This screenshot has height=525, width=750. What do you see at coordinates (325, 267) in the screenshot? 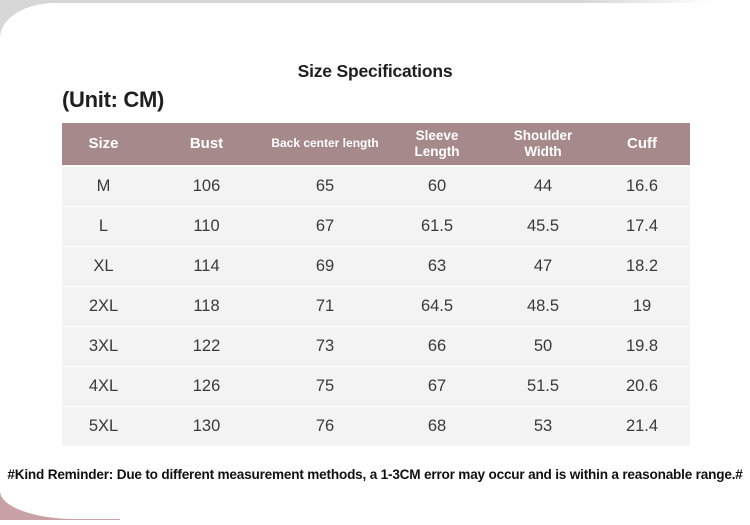
I see `measurement-cell: 69` at bounding box center [325, 267].